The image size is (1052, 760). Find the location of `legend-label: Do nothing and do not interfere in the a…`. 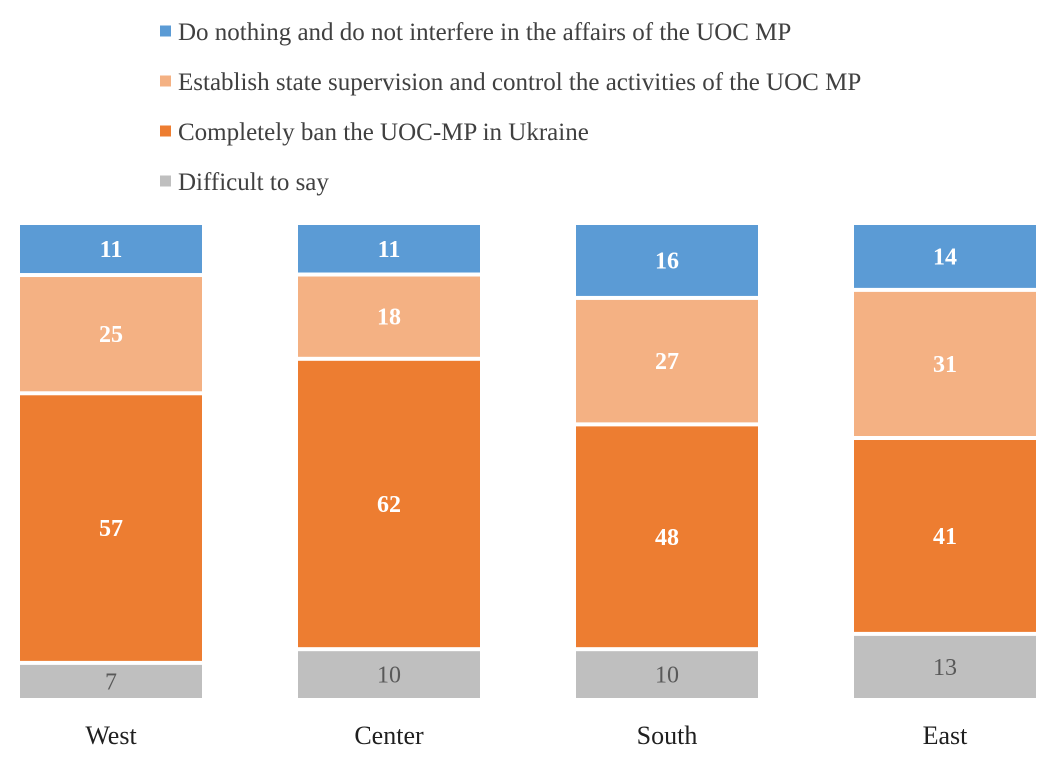

legend-label: Do nothing and do not interfere in the a… is located at coordinates (484, 32).